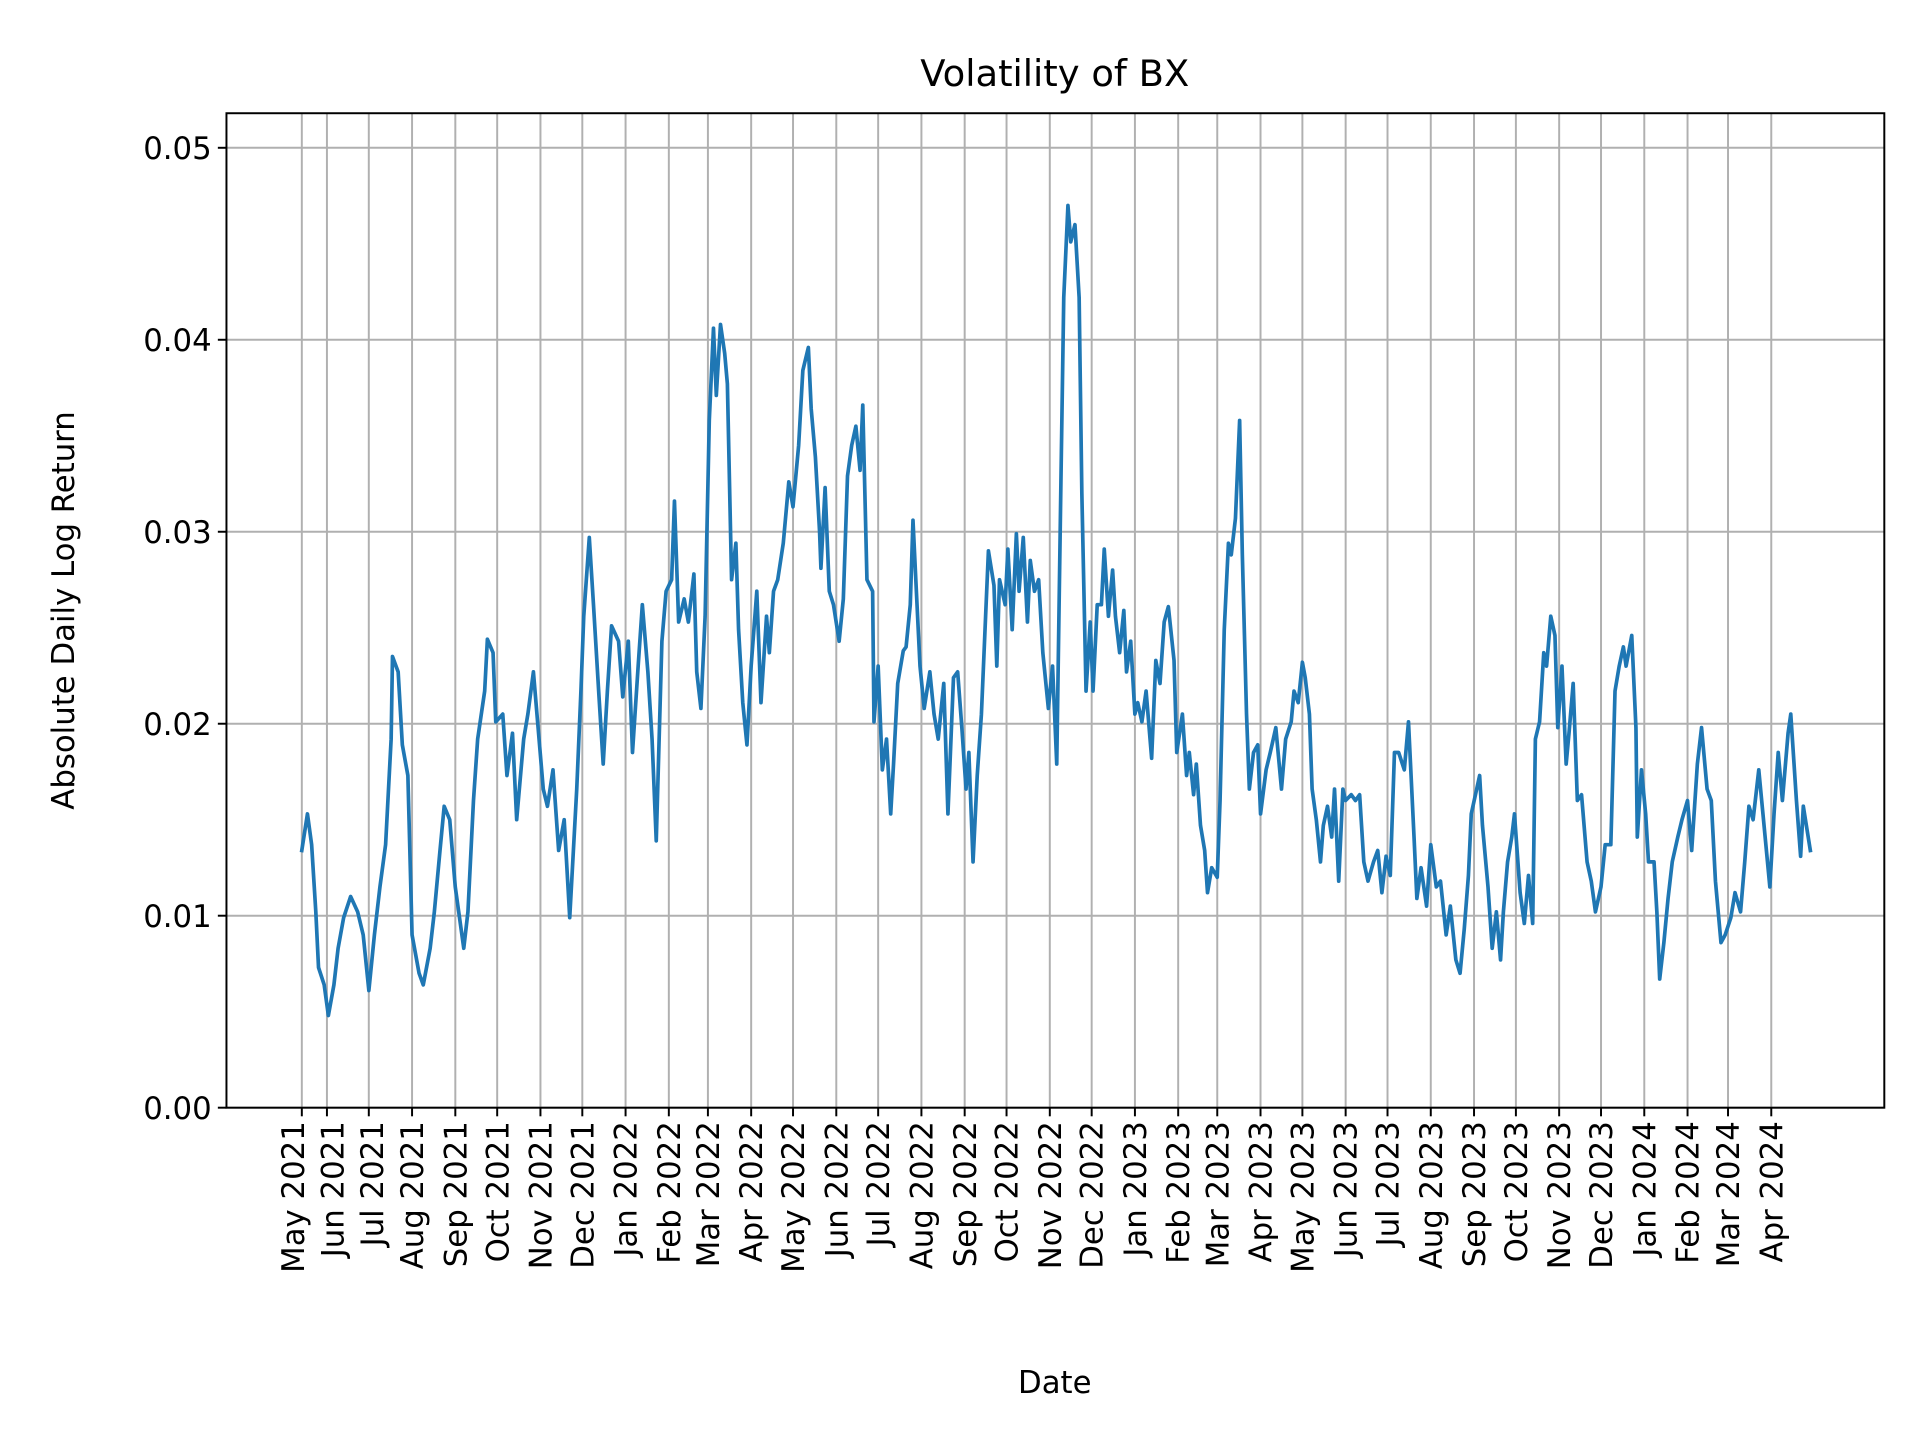  Describe the element at coordinates (794, 1197) in the screenshot. I see `x-tick-label: May 2022` at that location.